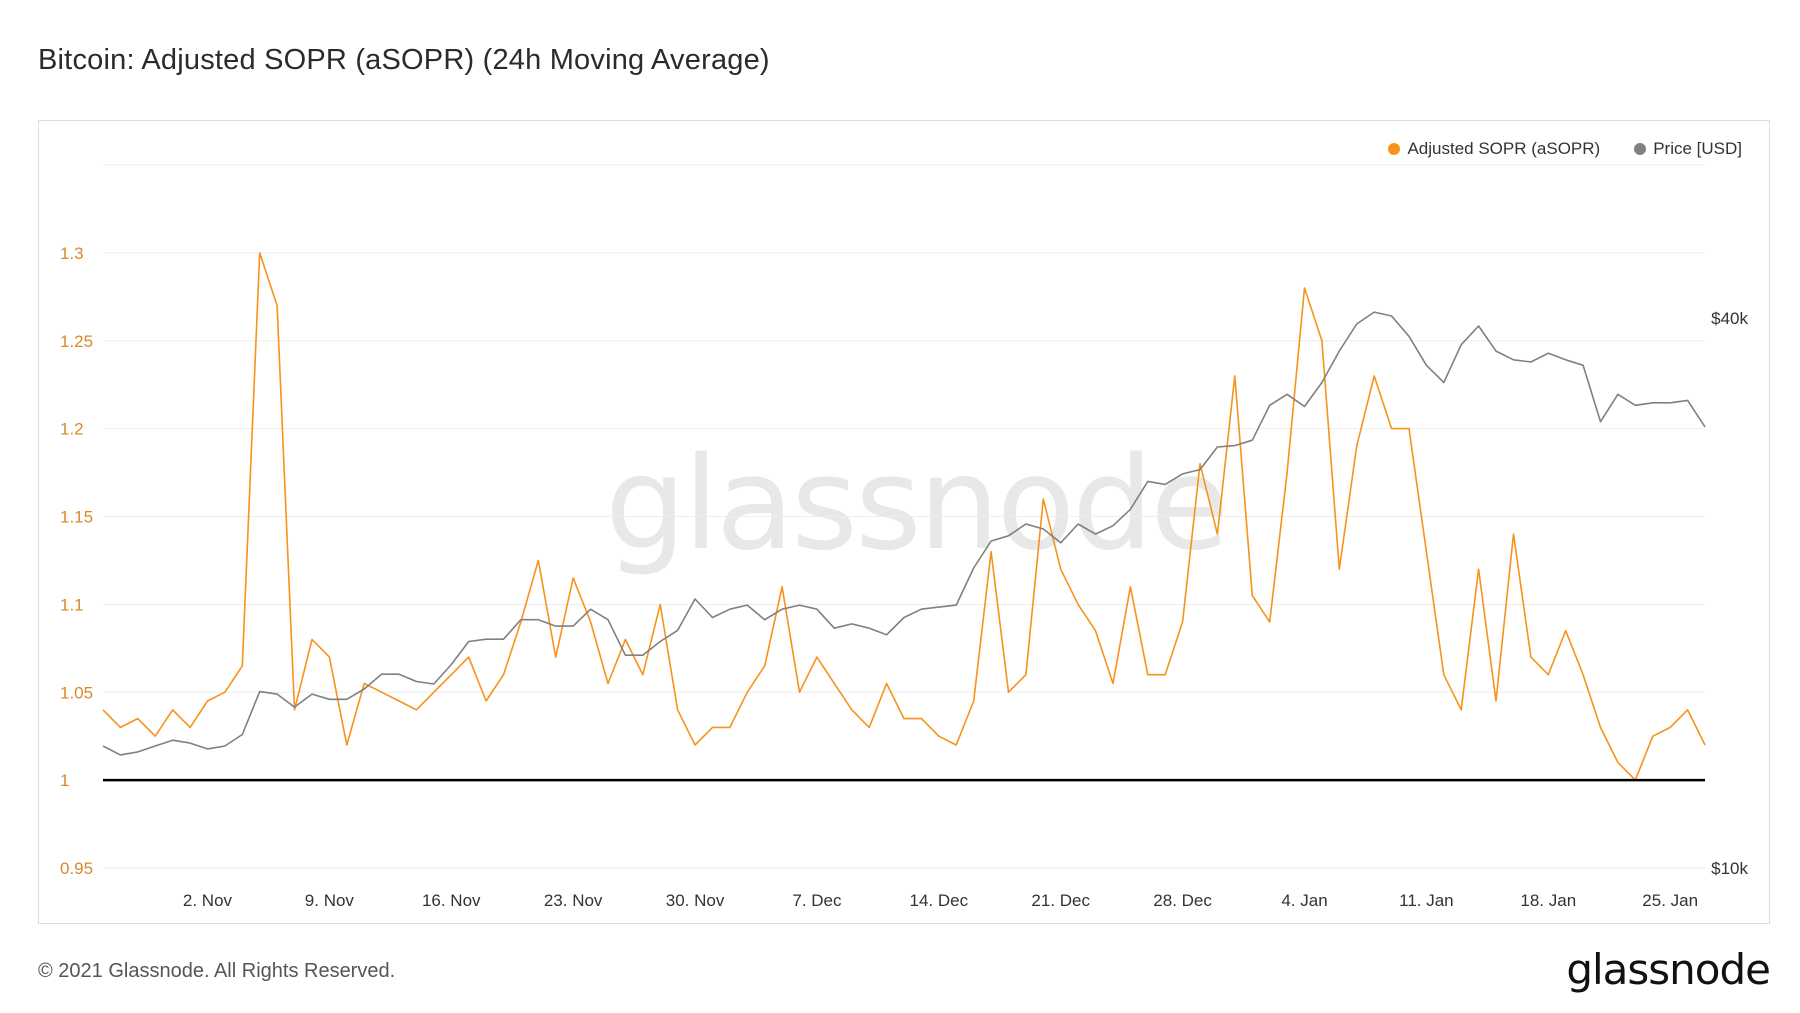 The image size is (1800, 1013). Describe the element at coordinates (1729, 868) in the screenshot. I see `right-axis-tick-label: $10k` at that location.